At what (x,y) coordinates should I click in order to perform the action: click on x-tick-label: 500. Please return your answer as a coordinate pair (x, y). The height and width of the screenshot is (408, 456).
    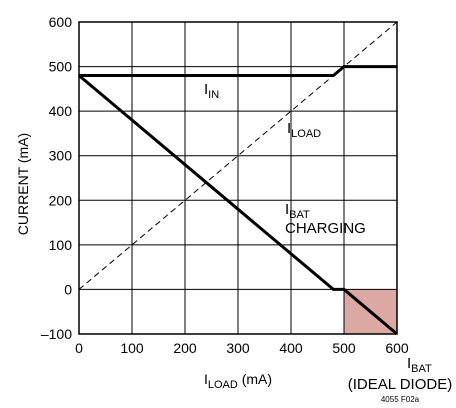
    Looking at the image, I should click on (344, 348).